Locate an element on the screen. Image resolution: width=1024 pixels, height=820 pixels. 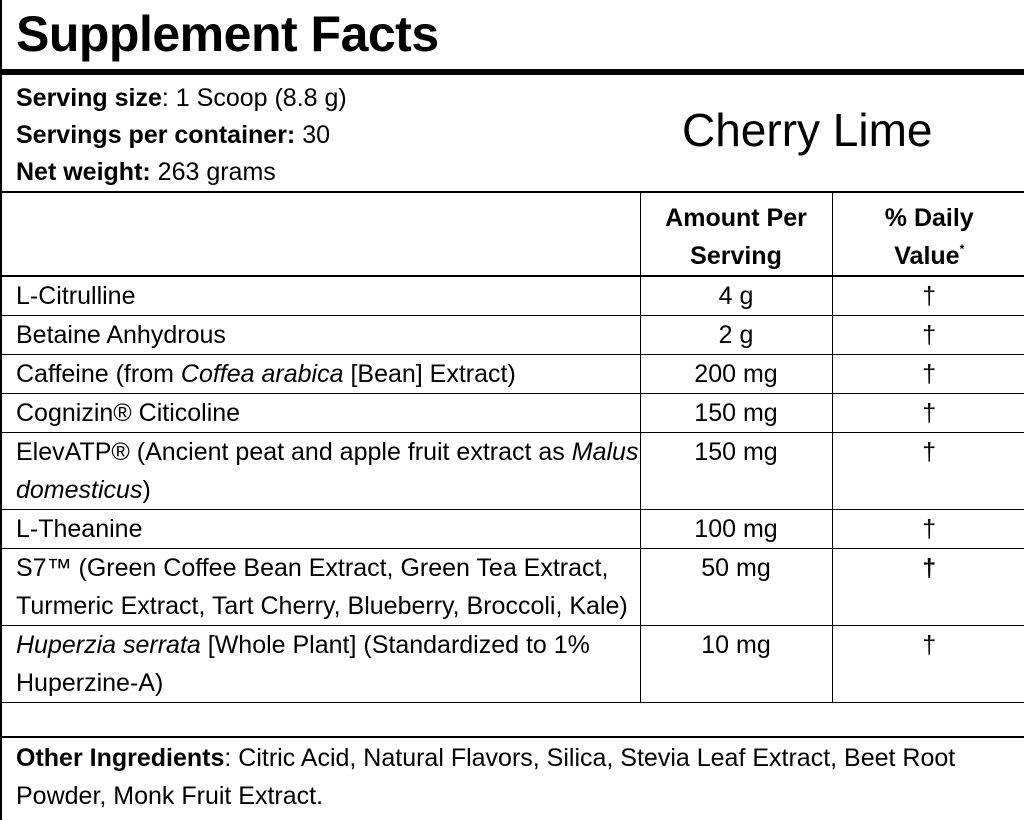
serving-size-line: Serving size: 1 Scoop (8.8 g) is located at coordinates (326, 98).